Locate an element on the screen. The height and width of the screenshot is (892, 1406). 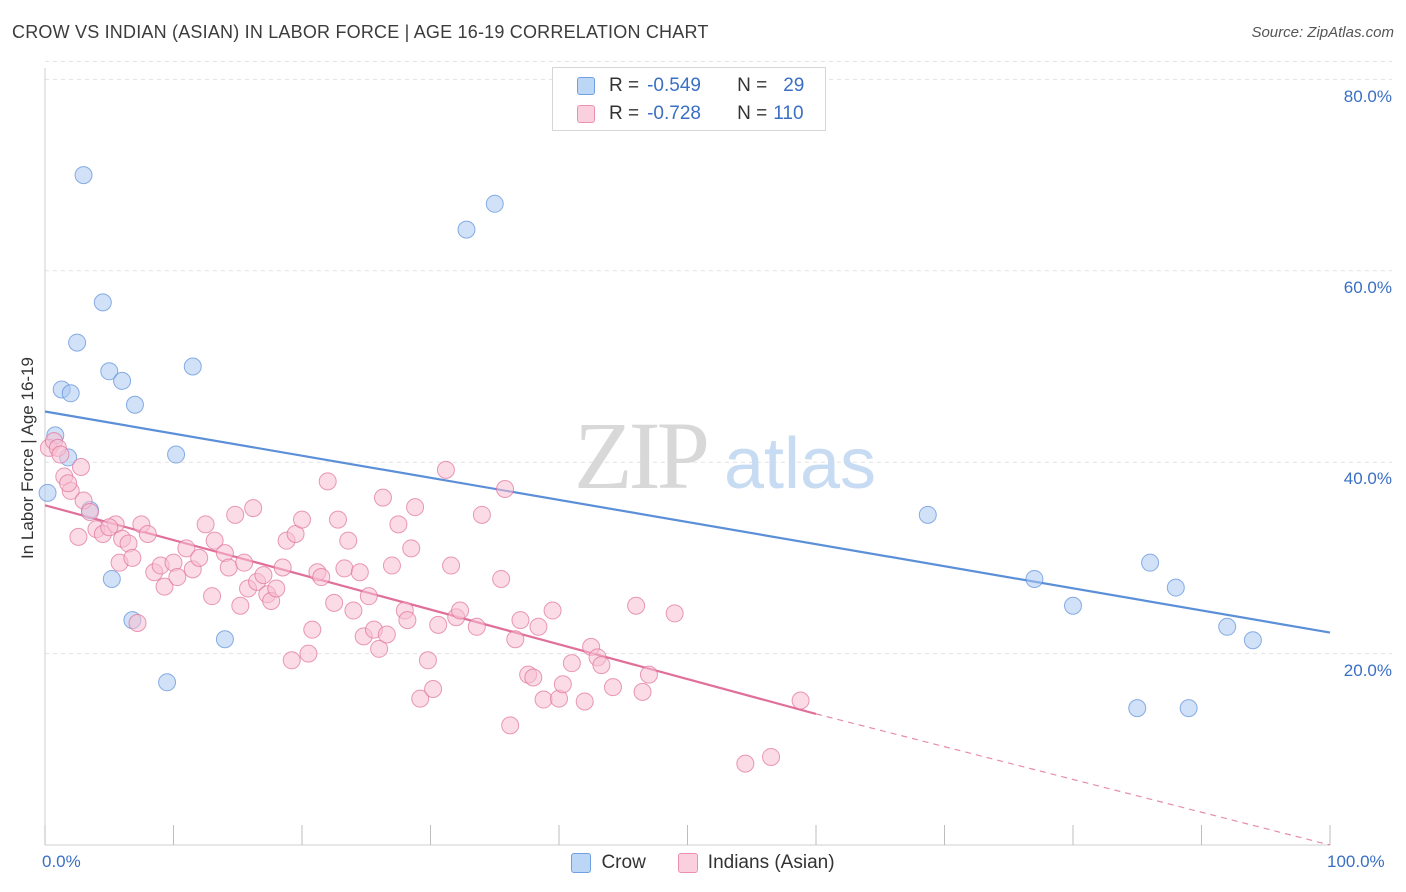
watermark-zip: ZIP is located at coordinates (640, 455).